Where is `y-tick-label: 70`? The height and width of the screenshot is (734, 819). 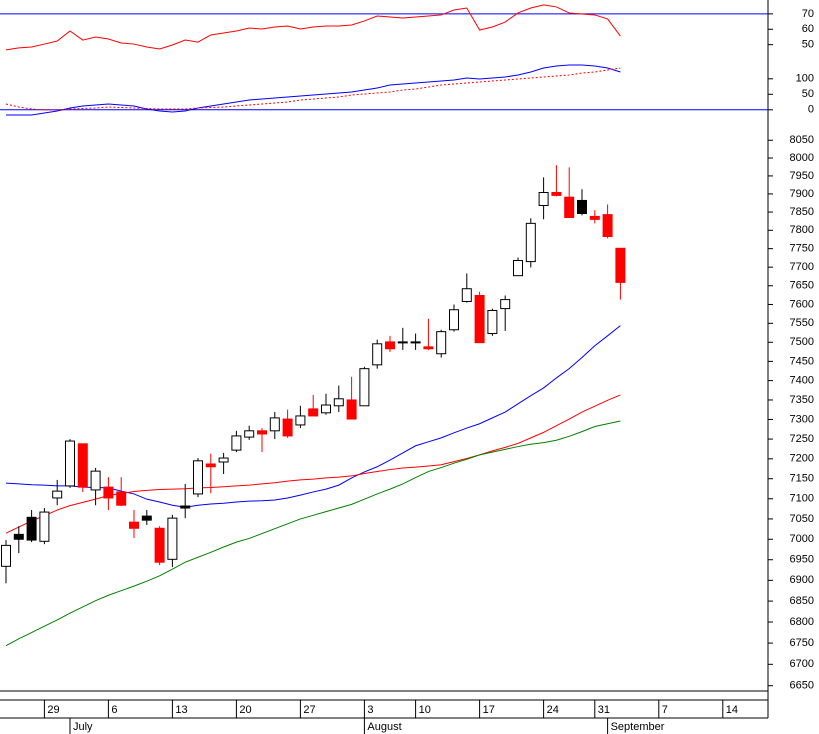 y-tick-label: 70 is located at coordinates (808, 14).